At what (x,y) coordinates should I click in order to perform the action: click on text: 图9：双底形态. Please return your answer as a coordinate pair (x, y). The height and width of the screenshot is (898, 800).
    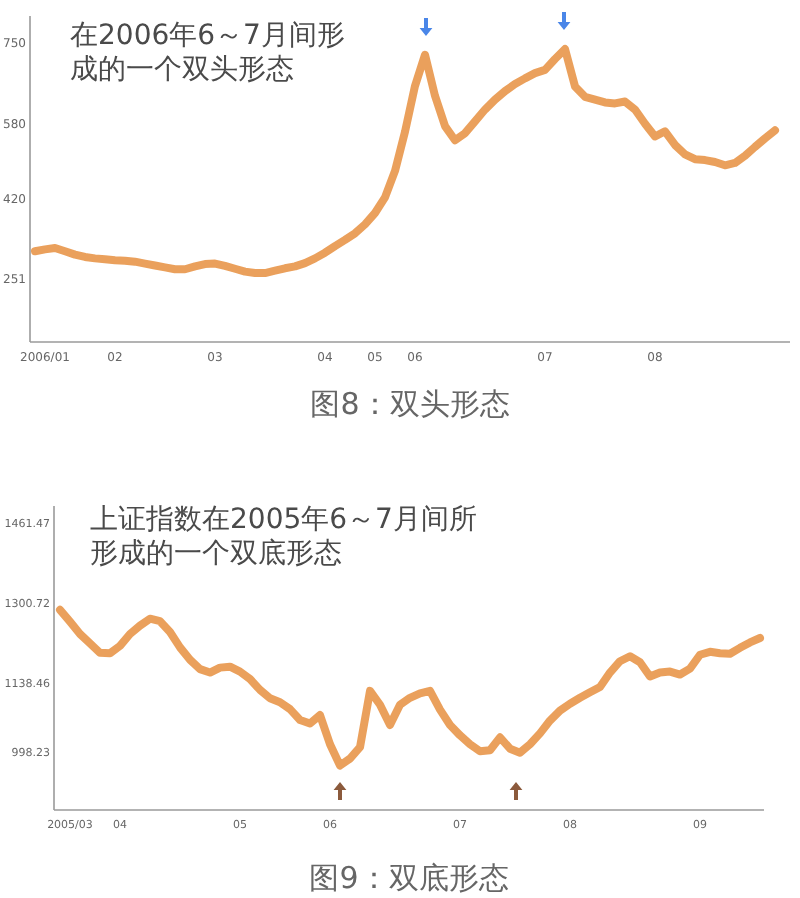
    Looking at the image, I should click on (409, 878).